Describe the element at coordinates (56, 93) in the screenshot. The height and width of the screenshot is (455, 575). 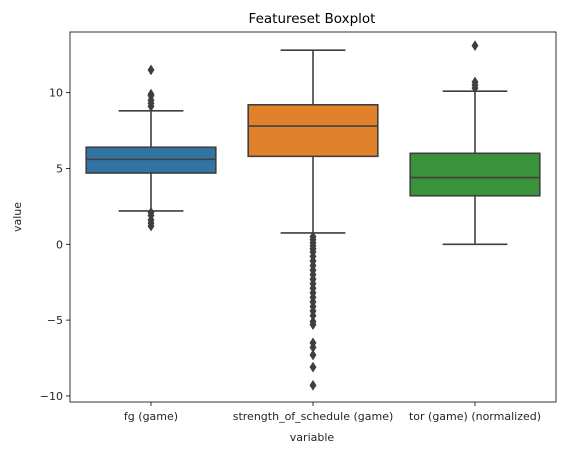
I see `y-tick-label: 10` at that location.